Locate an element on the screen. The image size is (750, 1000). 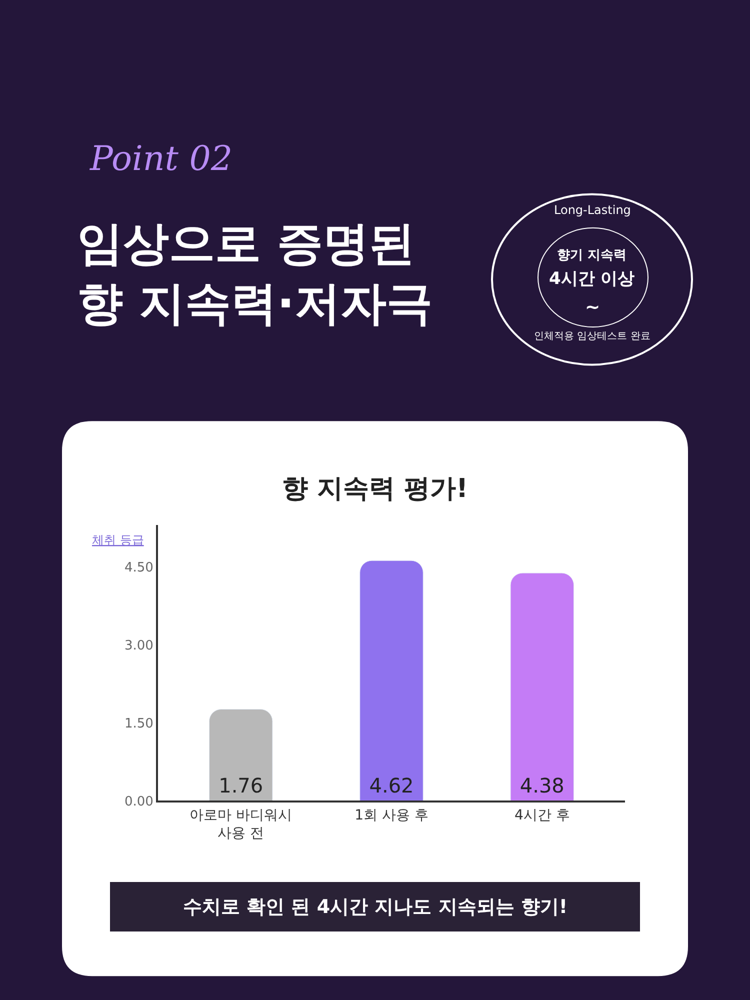
y-tick-label: 4.50 is located at coordinates (139, 568).